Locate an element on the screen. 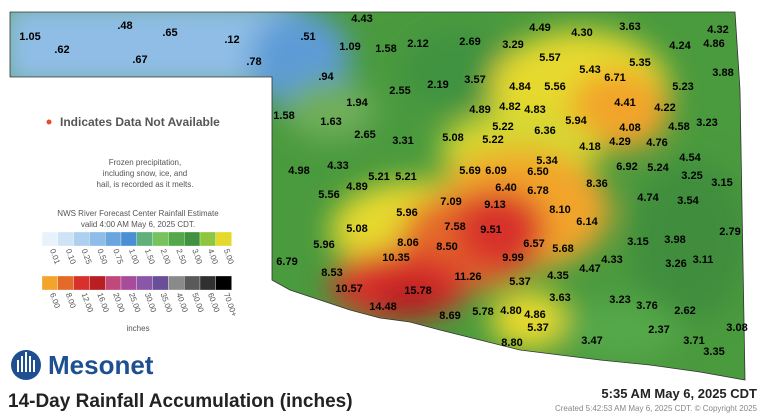  rainfall-value: 4.76 is located at coordinates (656, 143).